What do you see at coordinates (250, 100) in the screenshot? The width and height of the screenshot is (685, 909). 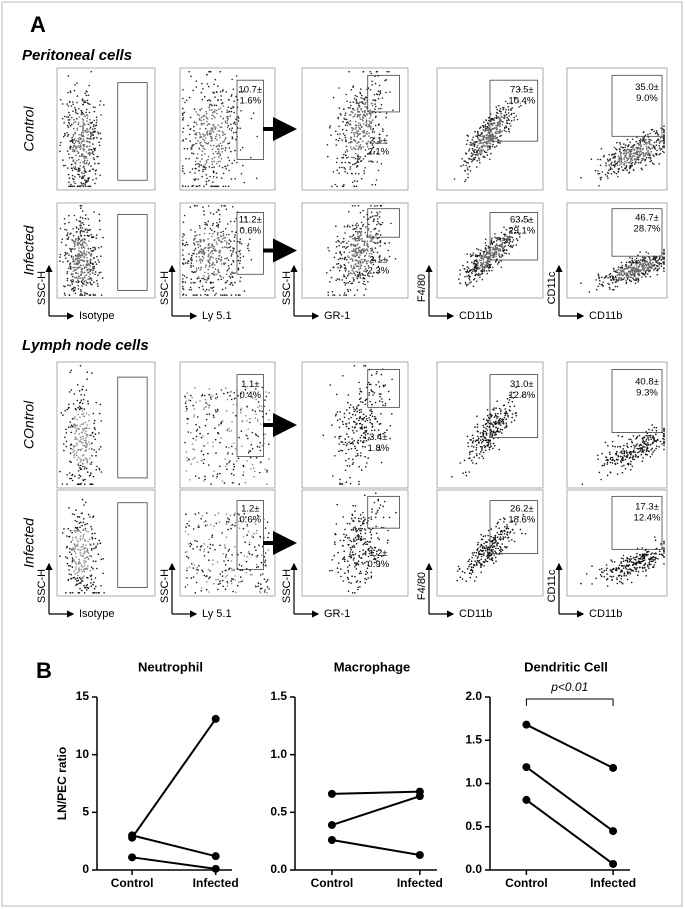 I see `gate-percent: 1.6%` at bounding box center [250, 100].